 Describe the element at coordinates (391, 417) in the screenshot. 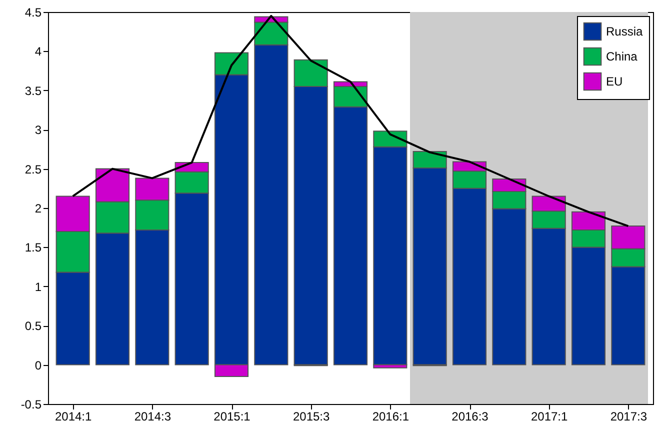

I see `x-tick-label: 2016:1` at that location.